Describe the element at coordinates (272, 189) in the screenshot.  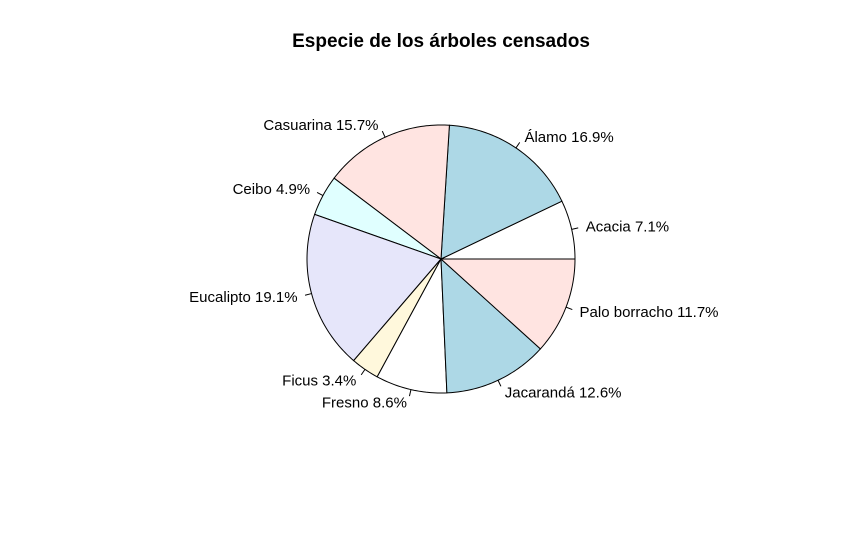
I see `slice-label-ceibo: Ceibo 4.9%` at that location.